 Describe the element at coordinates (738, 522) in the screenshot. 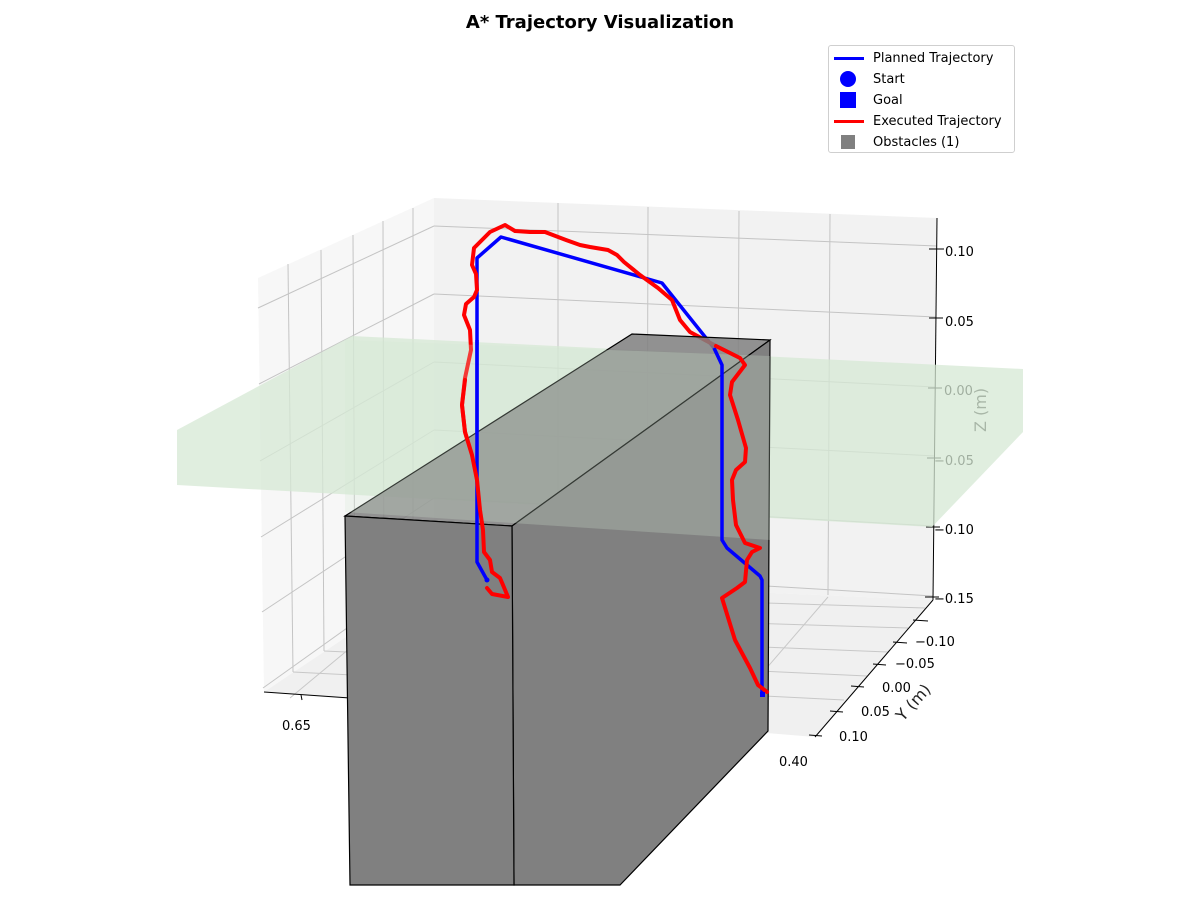

I see `planned-trajectory-front-right` at that location.